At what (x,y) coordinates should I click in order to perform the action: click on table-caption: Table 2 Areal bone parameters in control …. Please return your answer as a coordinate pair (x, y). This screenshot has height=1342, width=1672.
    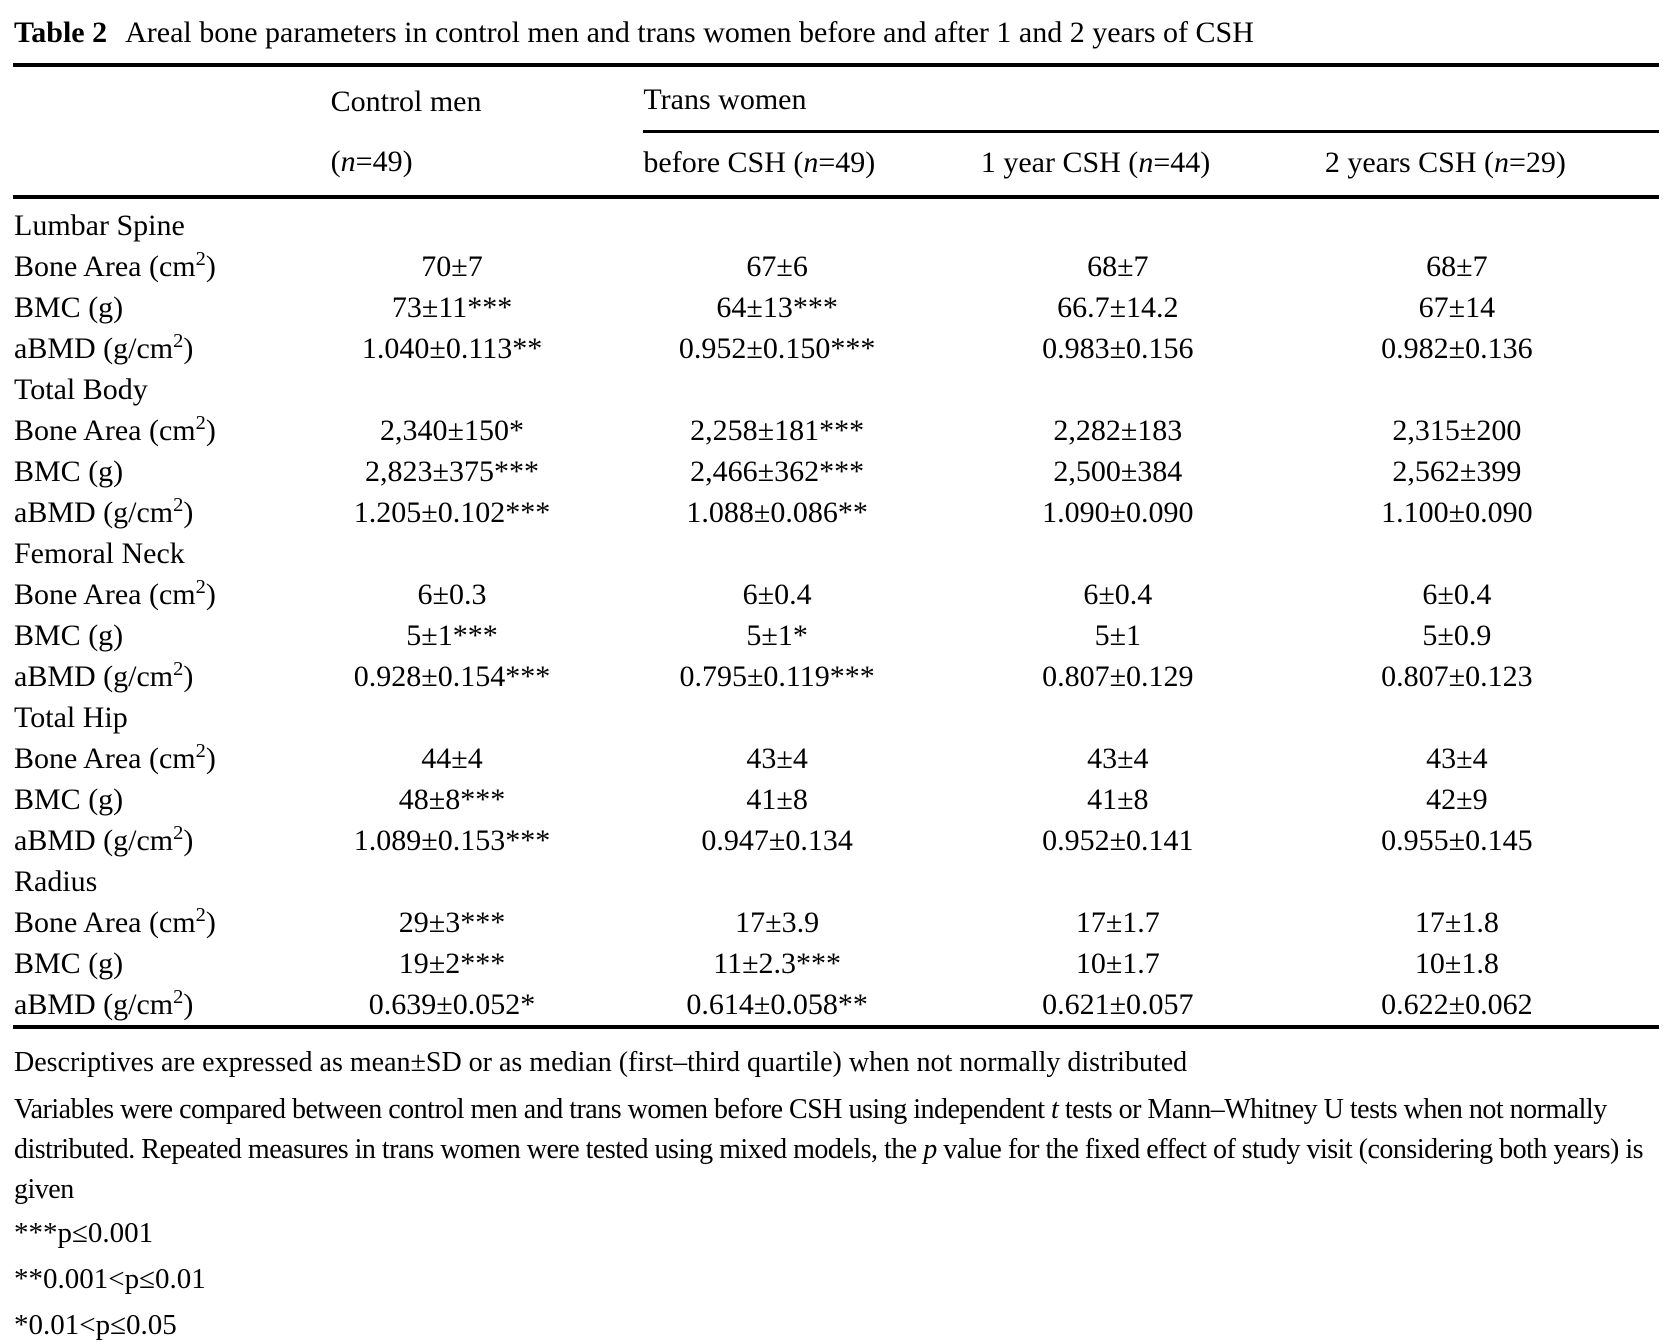
    Looking at the image, I should click on (836, 34).